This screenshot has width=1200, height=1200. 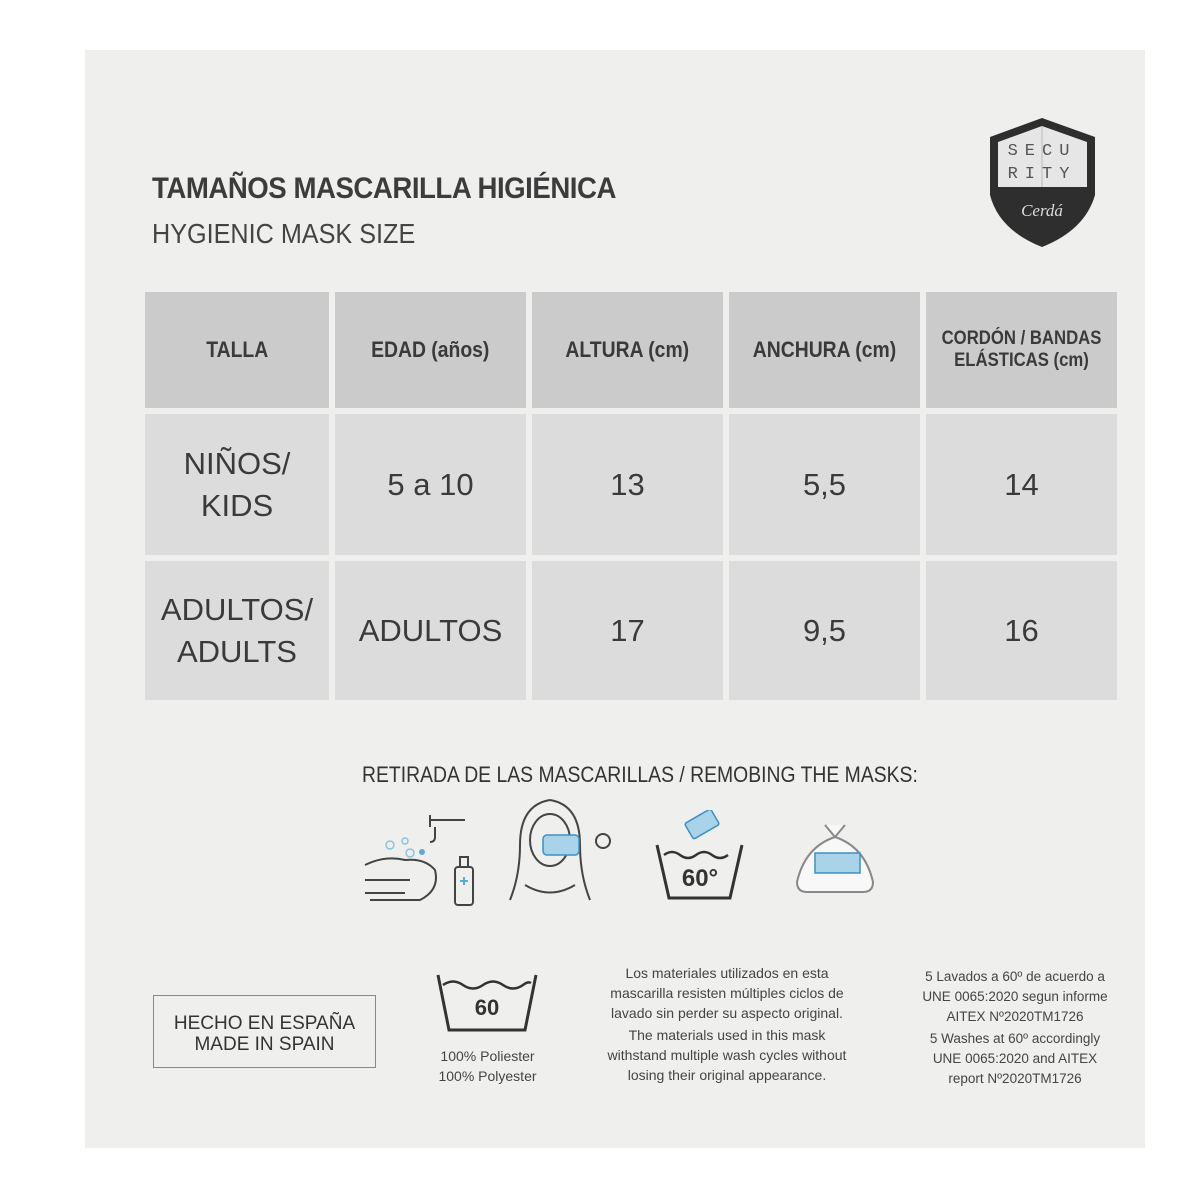 What do you see at coordinates (384, 188) in the screenshot?
I see `page-title: TAMAÑOS MASCARILLA HIGIÉNICA` at bounding box center [384, 188].